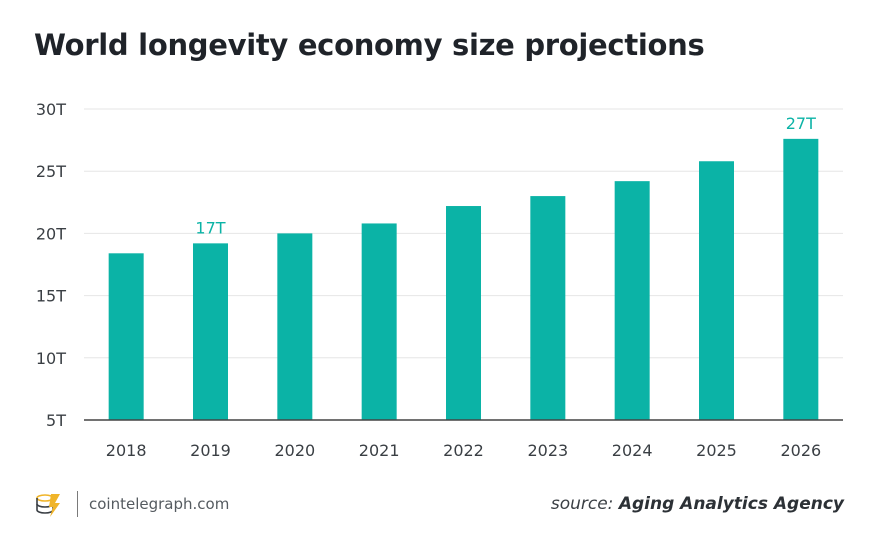 The width and height of the screenshot is (880, 553). Describe the element at coordinates (159, 504) in the screenshot. I see `site-name: cointelegraph.com` at that location.